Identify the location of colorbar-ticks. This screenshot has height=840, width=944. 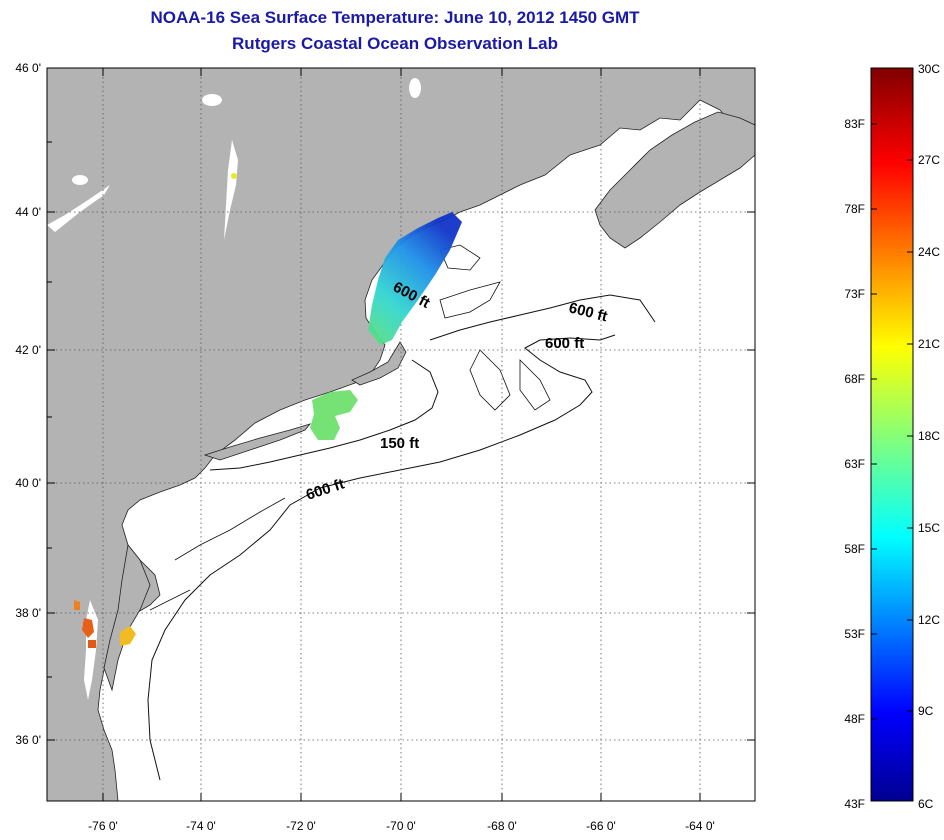
(892, 421).